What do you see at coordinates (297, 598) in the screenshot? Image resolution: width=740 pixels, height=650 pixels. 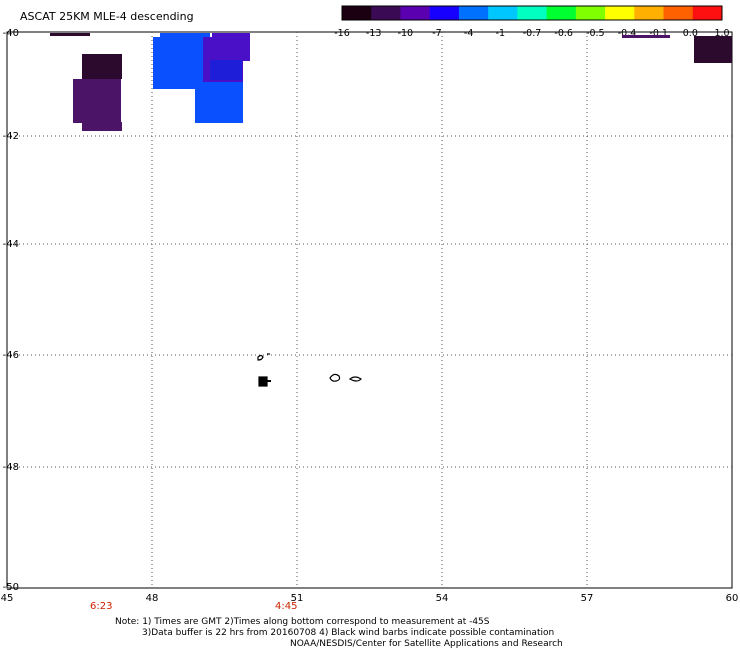 I see `longitude-label: 51` at bounding box center [297, 598].